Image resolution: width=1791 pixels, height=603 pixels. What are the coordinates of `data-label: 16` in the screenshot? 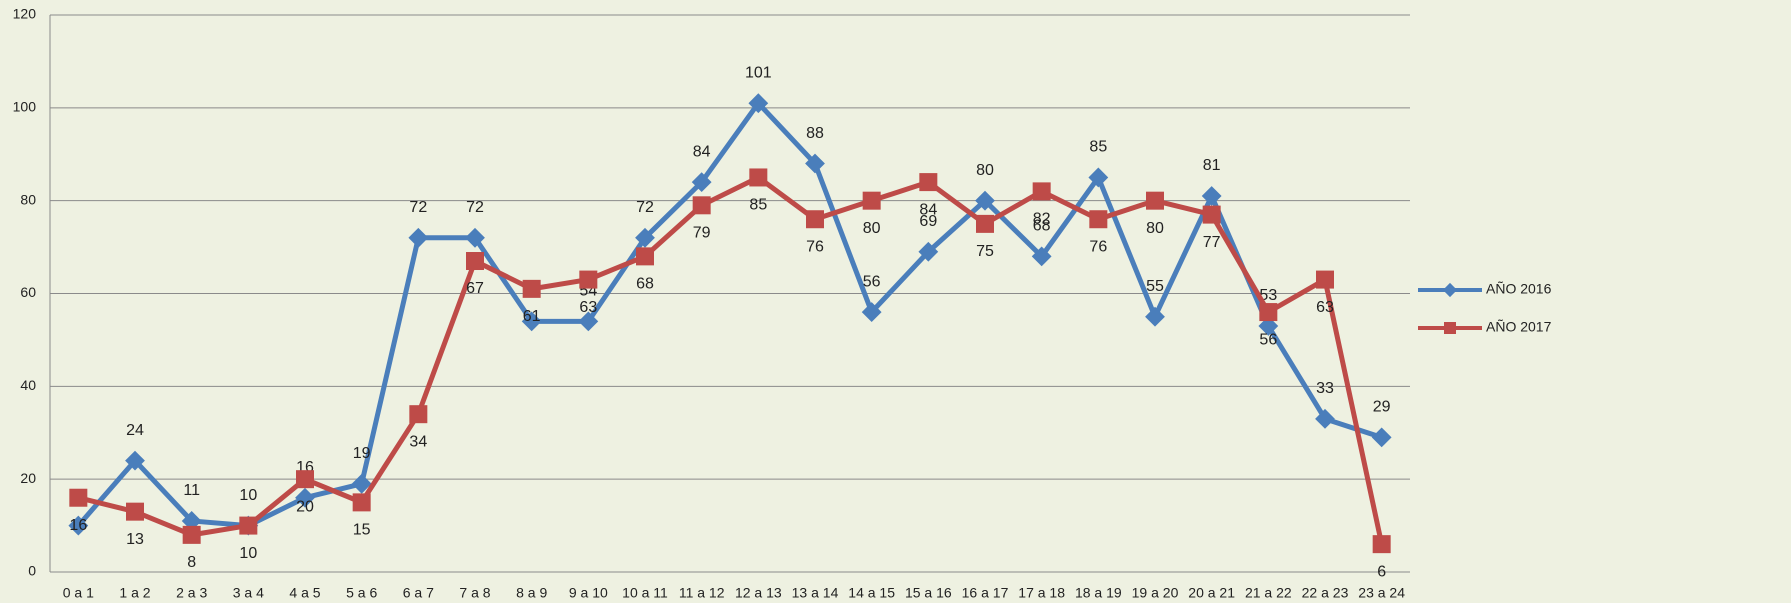 It's located at (78, 525).